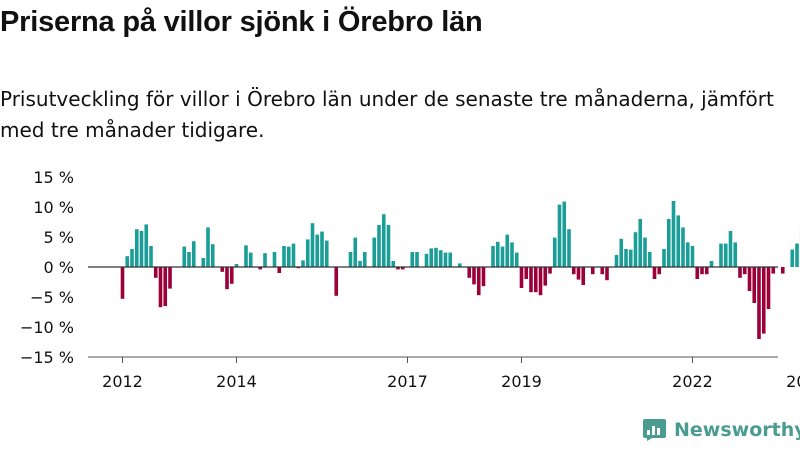  What do you see at coordinates (241, 22) in the screenshot?
I see `chart-title: Priserna på villor sjönk i Örebro län` at bounding box center [241, 22].